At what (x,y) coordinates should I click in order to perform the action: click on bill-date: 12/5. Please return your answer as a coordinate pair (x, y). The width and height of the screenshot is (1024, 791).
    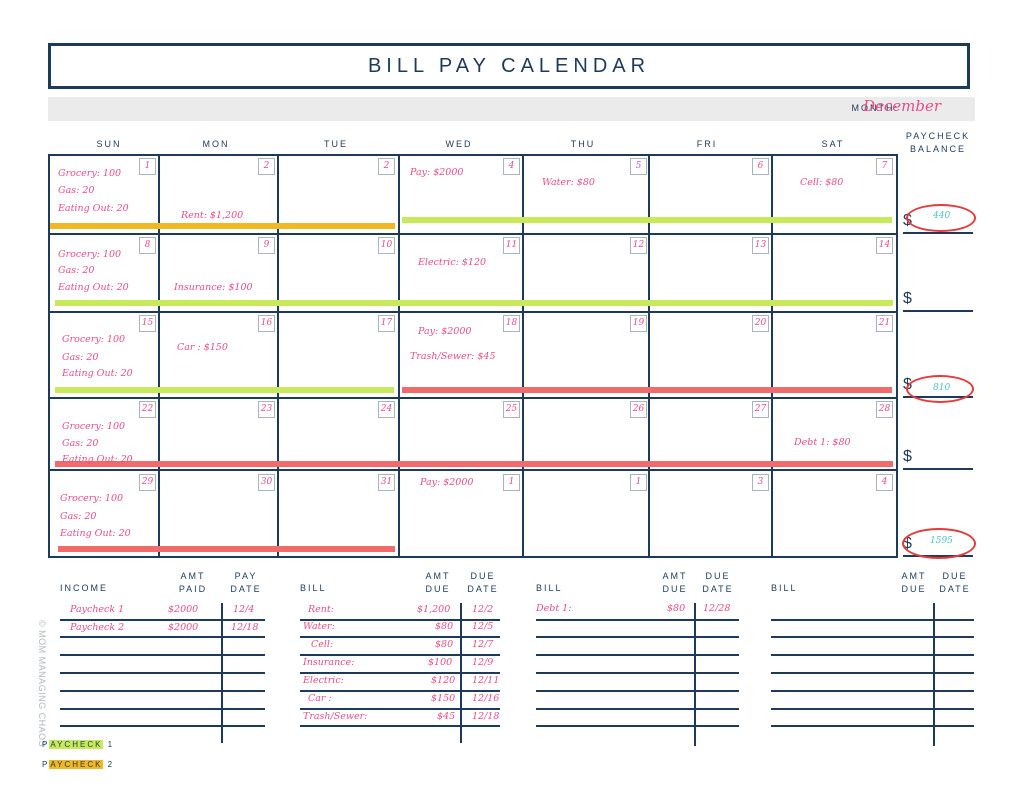
    Looking at the image, I should click on (483, 626).